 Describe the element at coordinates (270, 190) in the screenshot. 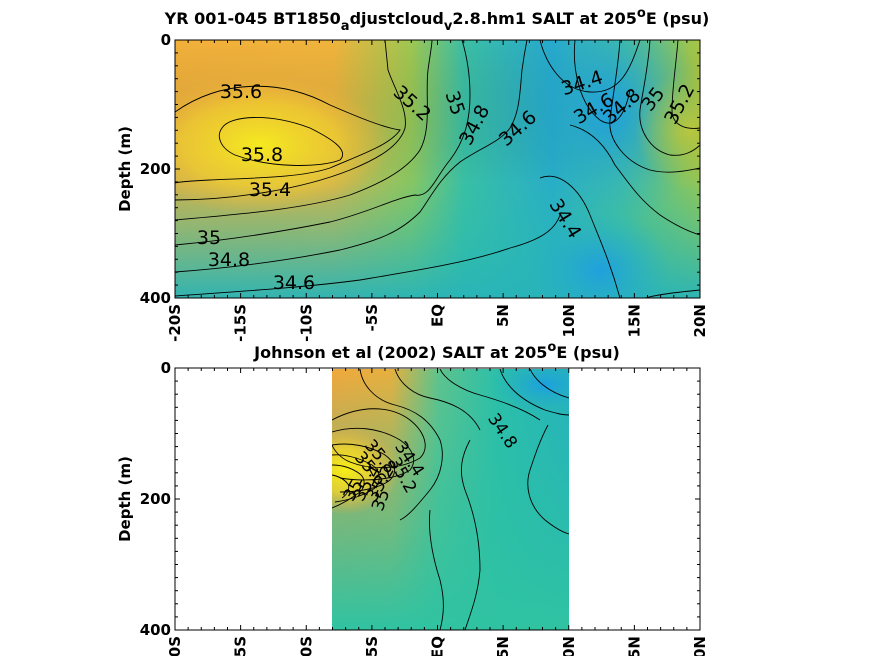

I see `contour-label: 35.4` at that location.